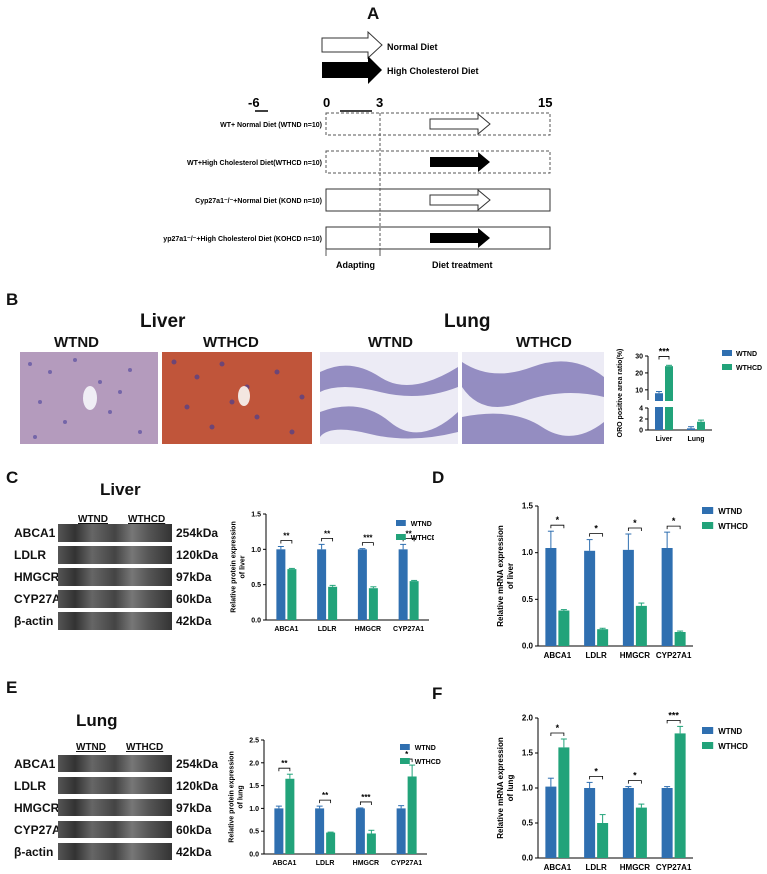 The image size is (767, 874). I want to click on y-tick-label: 10, so click(639, 390).